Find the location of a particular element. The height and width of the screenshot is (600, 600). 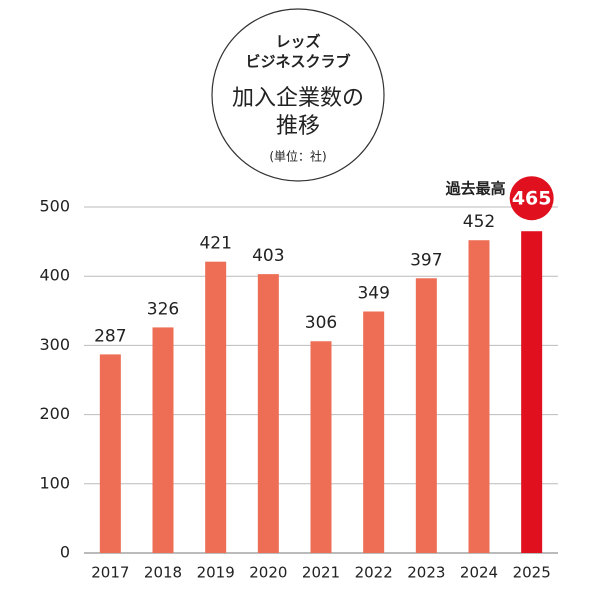

x-tick-label: 2018 is located at coordinates (163, 573).